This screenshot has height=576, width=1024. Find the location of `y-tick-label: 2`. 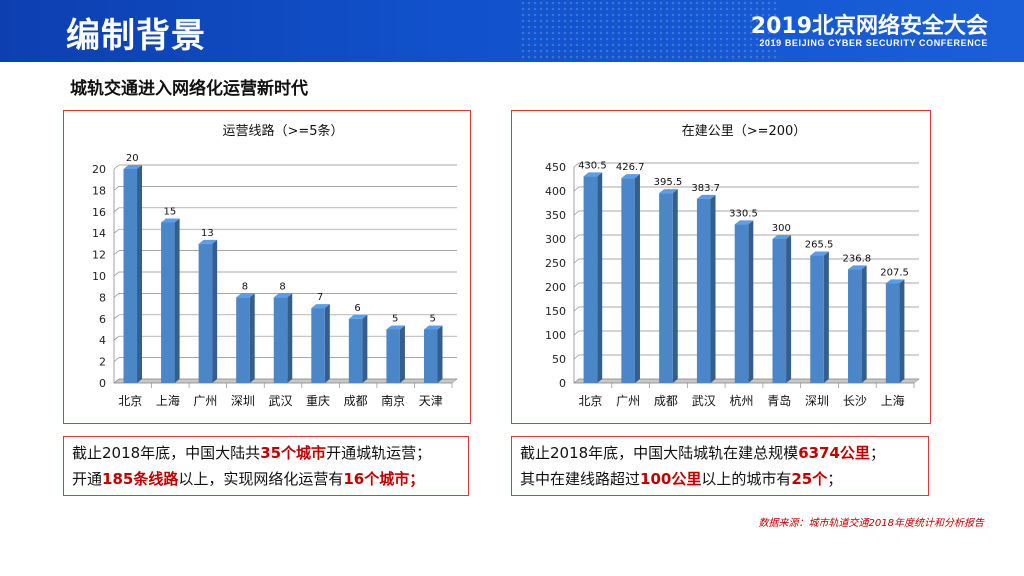

y-tick-label: 2 is located at coordinates (102, 362).